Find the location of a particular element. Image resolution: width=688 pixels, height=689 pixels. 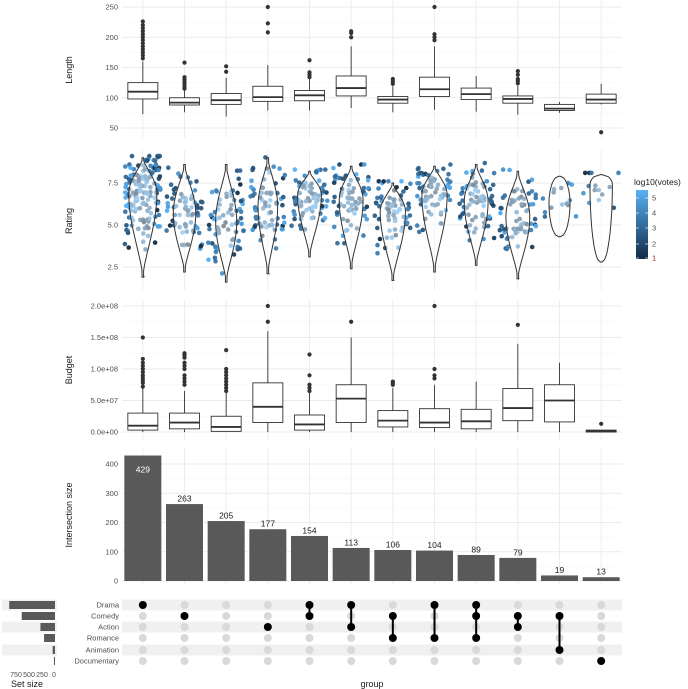

y-tick-label: 1.0e+08 is located at coordinates (104, 369).